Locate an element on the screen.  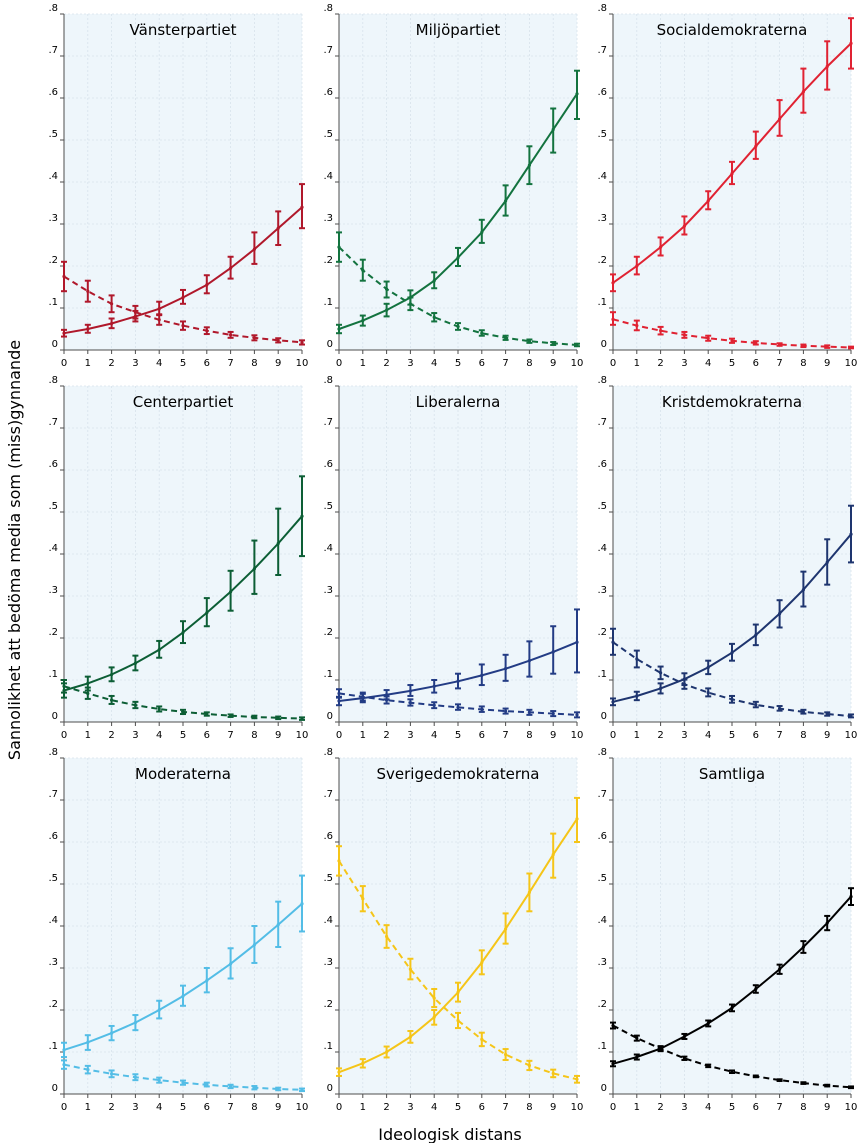
solid-series is located at coordinates (732, 155).